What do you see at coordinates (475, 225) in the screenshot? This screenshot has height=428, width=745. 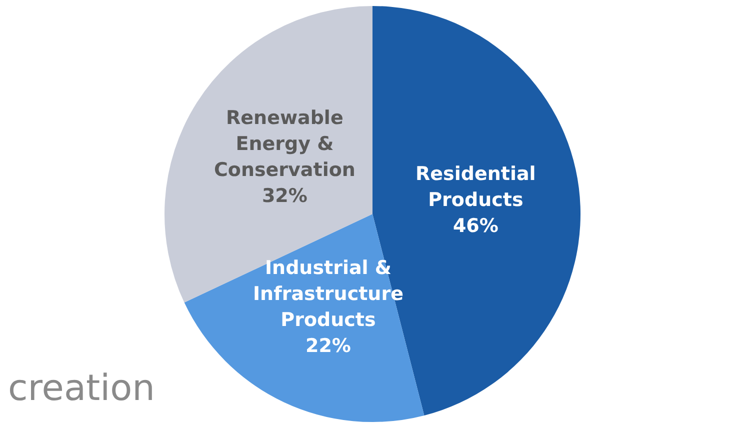 I see `data-label: 46%` at bounding box center [475, 225].